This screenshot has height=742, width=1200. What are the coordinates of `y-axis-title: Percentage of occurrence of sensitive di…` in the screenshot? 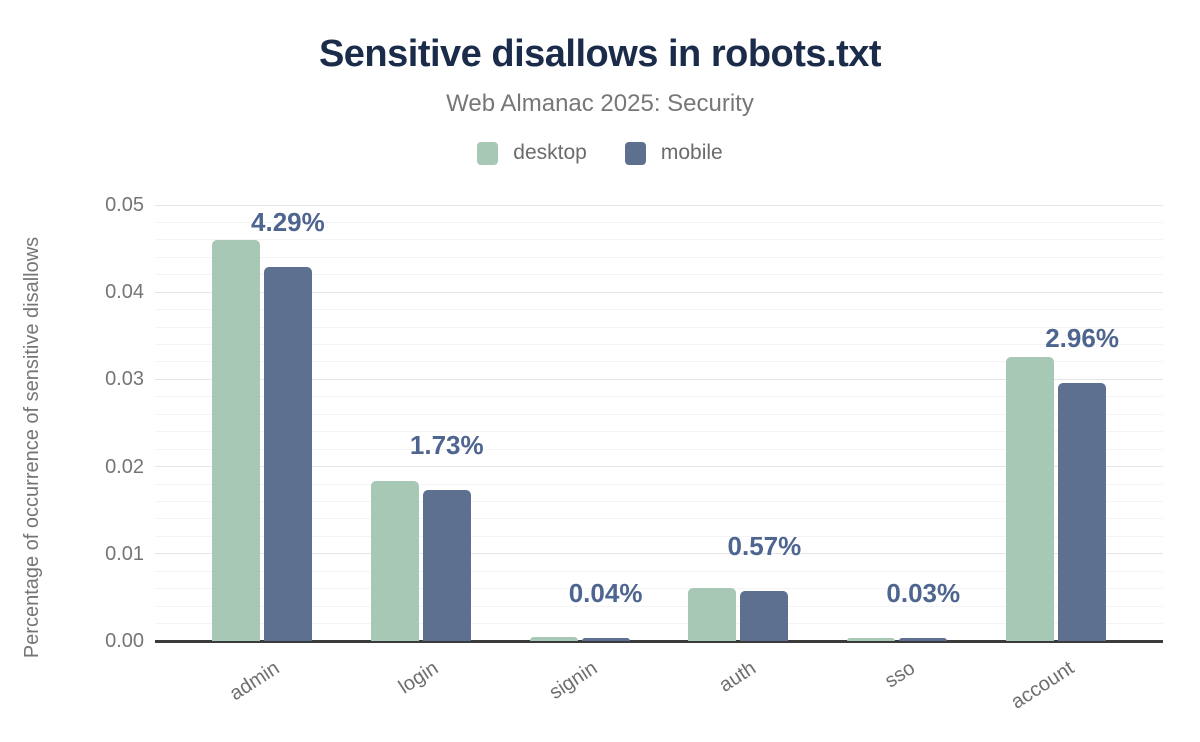 It's located at (32, 447).